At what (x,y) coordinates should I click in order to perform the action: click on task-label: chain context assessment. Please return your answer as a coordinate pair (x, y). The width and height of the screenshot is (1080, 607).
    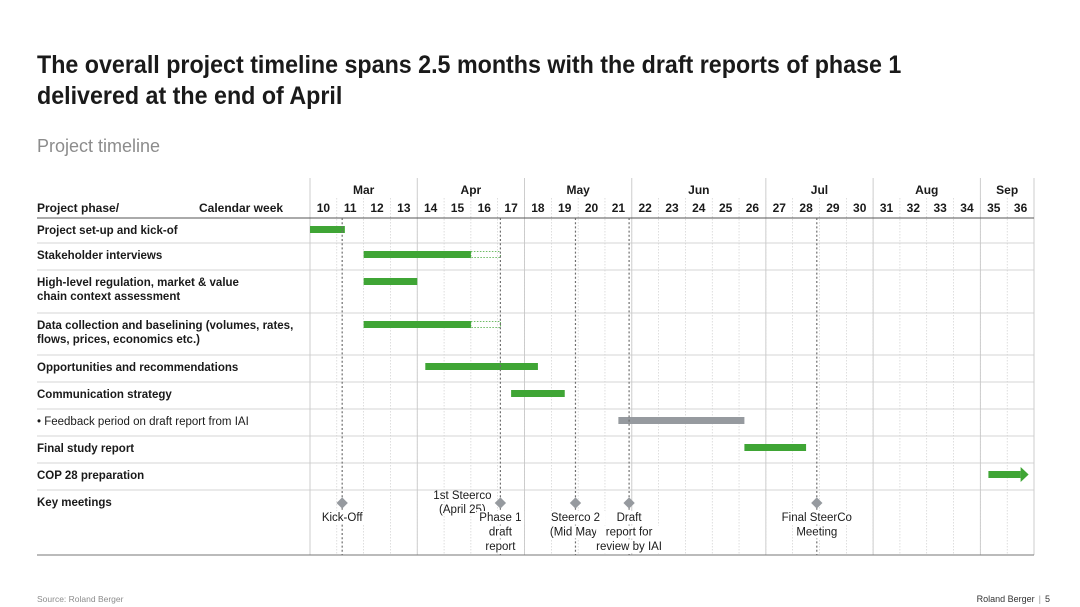
    Looking at the image, I should click on (108, 297).